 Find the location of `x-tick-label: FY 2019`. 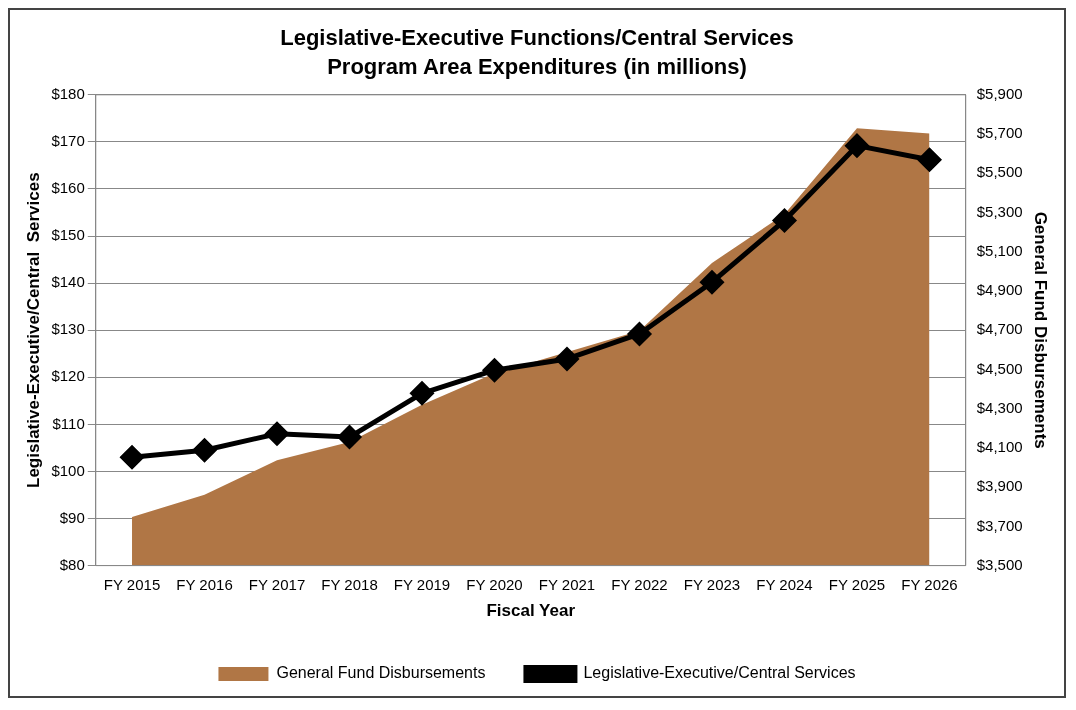

x-tick-label: FY 2019 is located at coordinates (422, 584).